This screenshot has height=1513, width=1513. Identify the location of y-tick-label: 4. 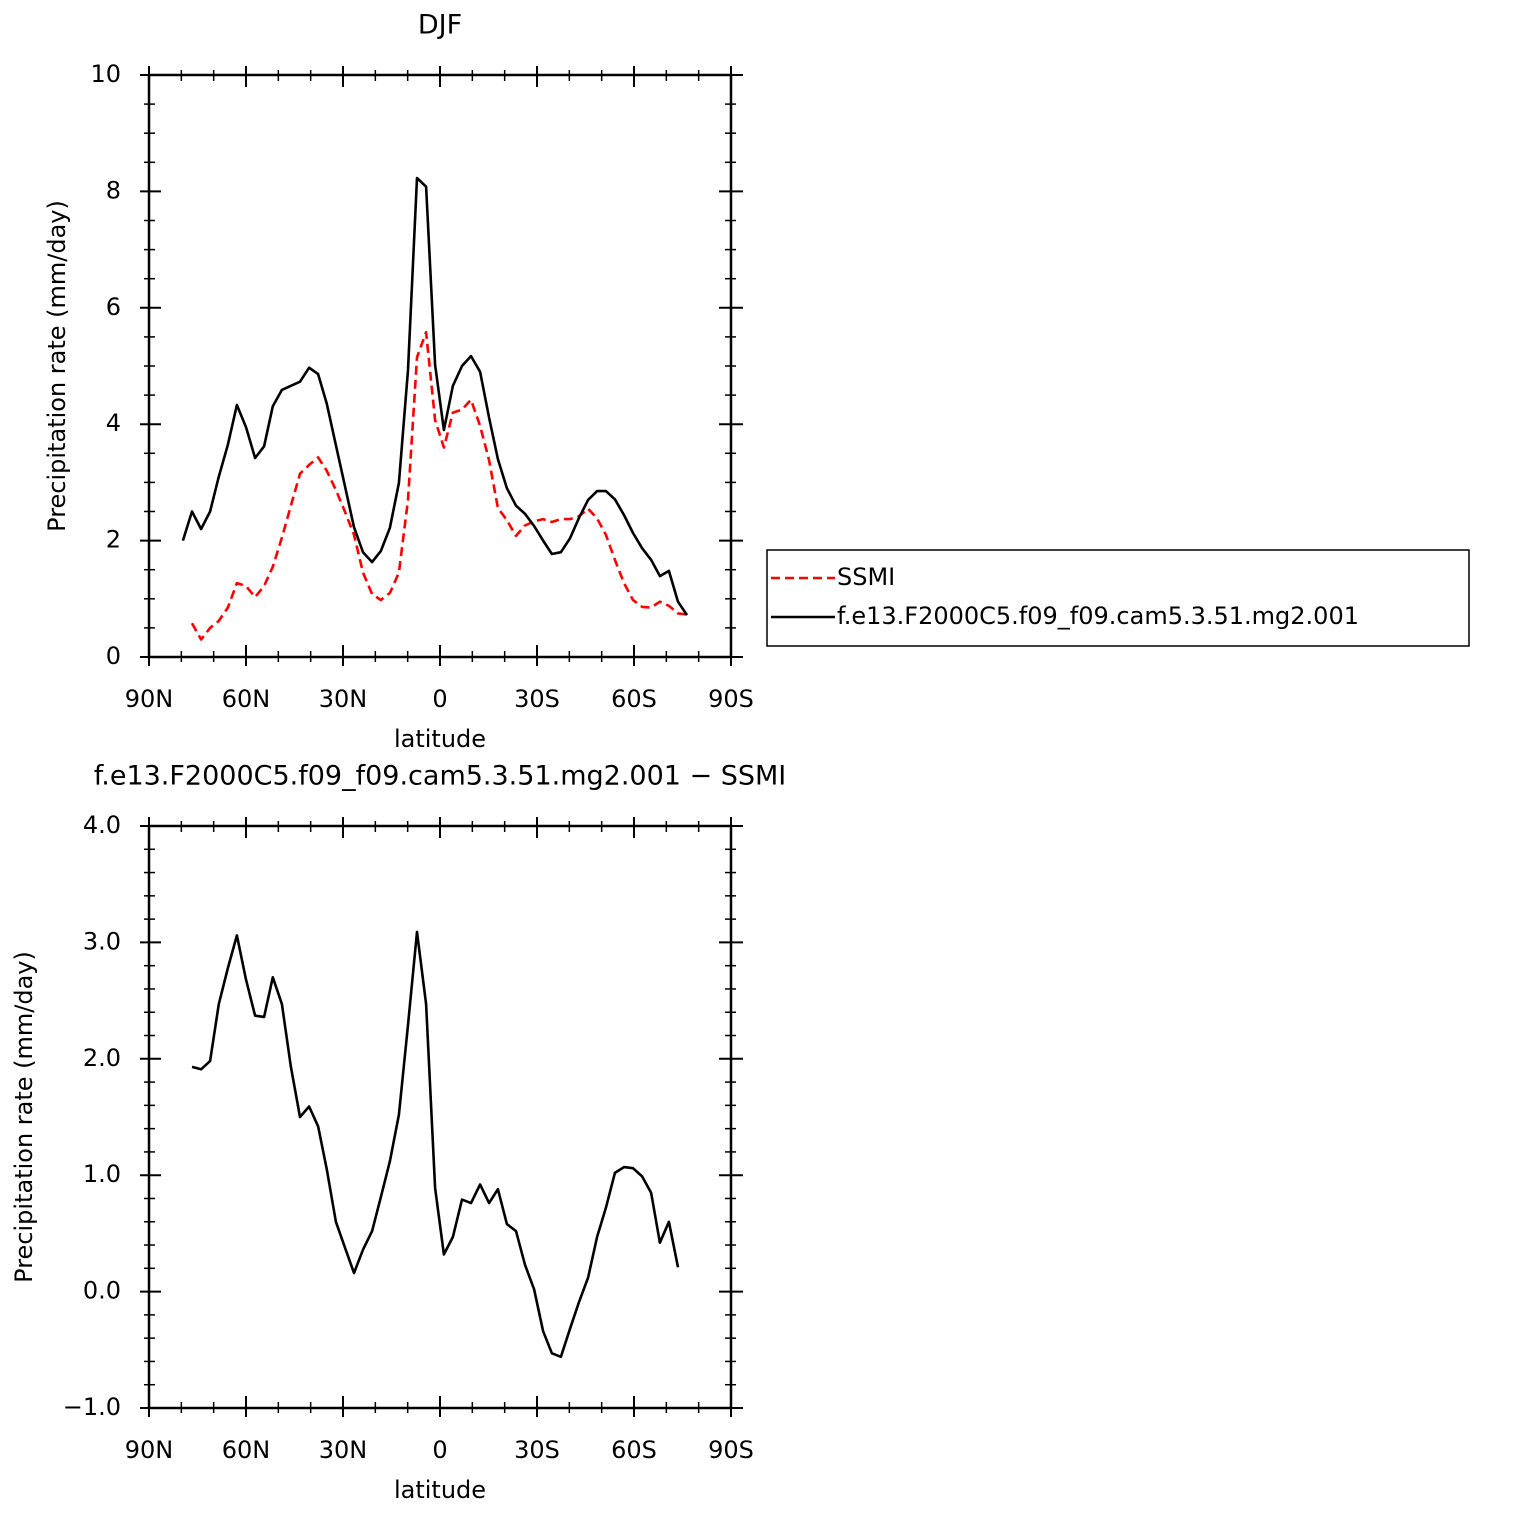
(113, 423).